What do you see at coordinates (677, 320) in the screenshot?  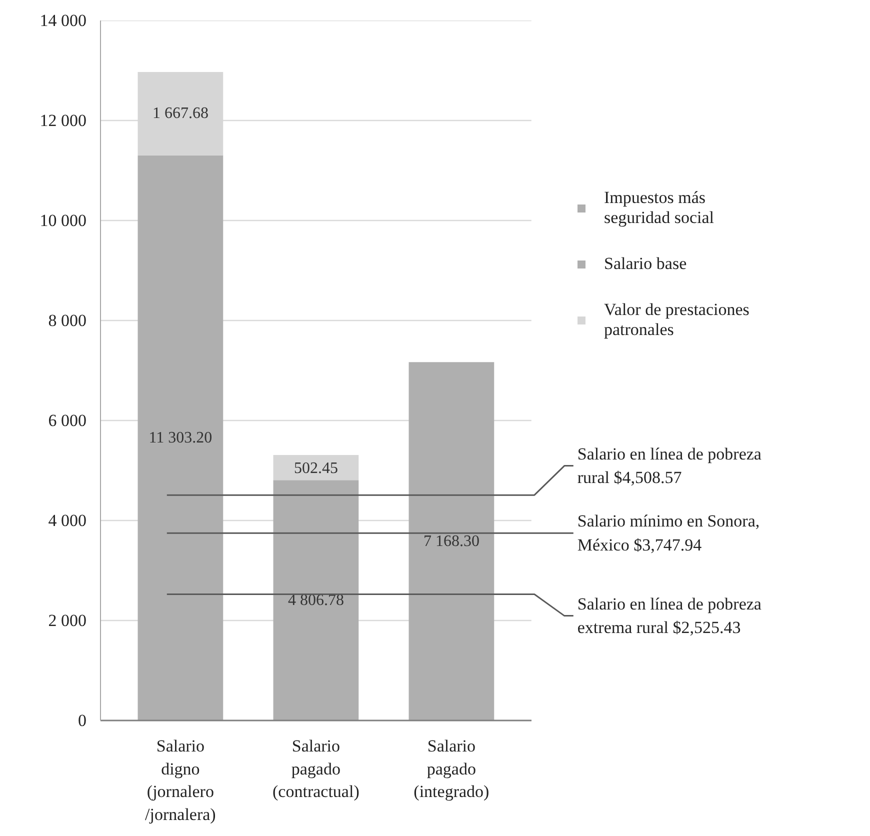 I see `legend-label: Valor de prestaciones patronales` at bounding box center [677, 320].